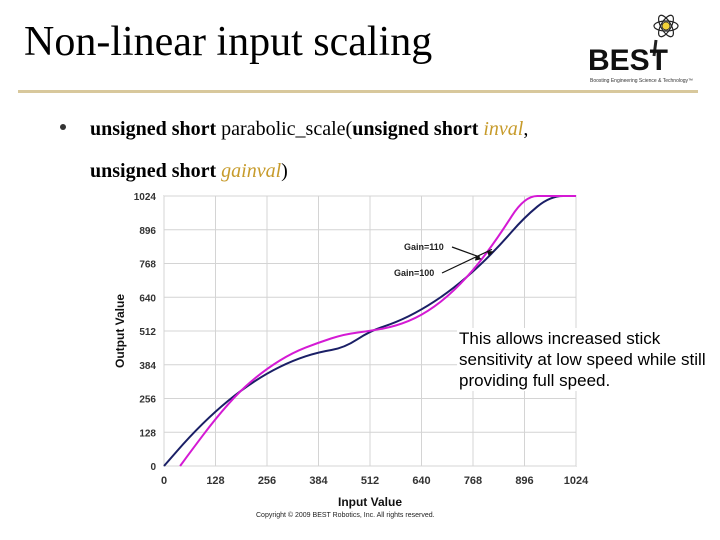 Image resolution: width=720 pixels, height=540 pixels. Describe the element at coordinates (503, 129) in the screenshot. I see `param-name-1: inval` at that location.